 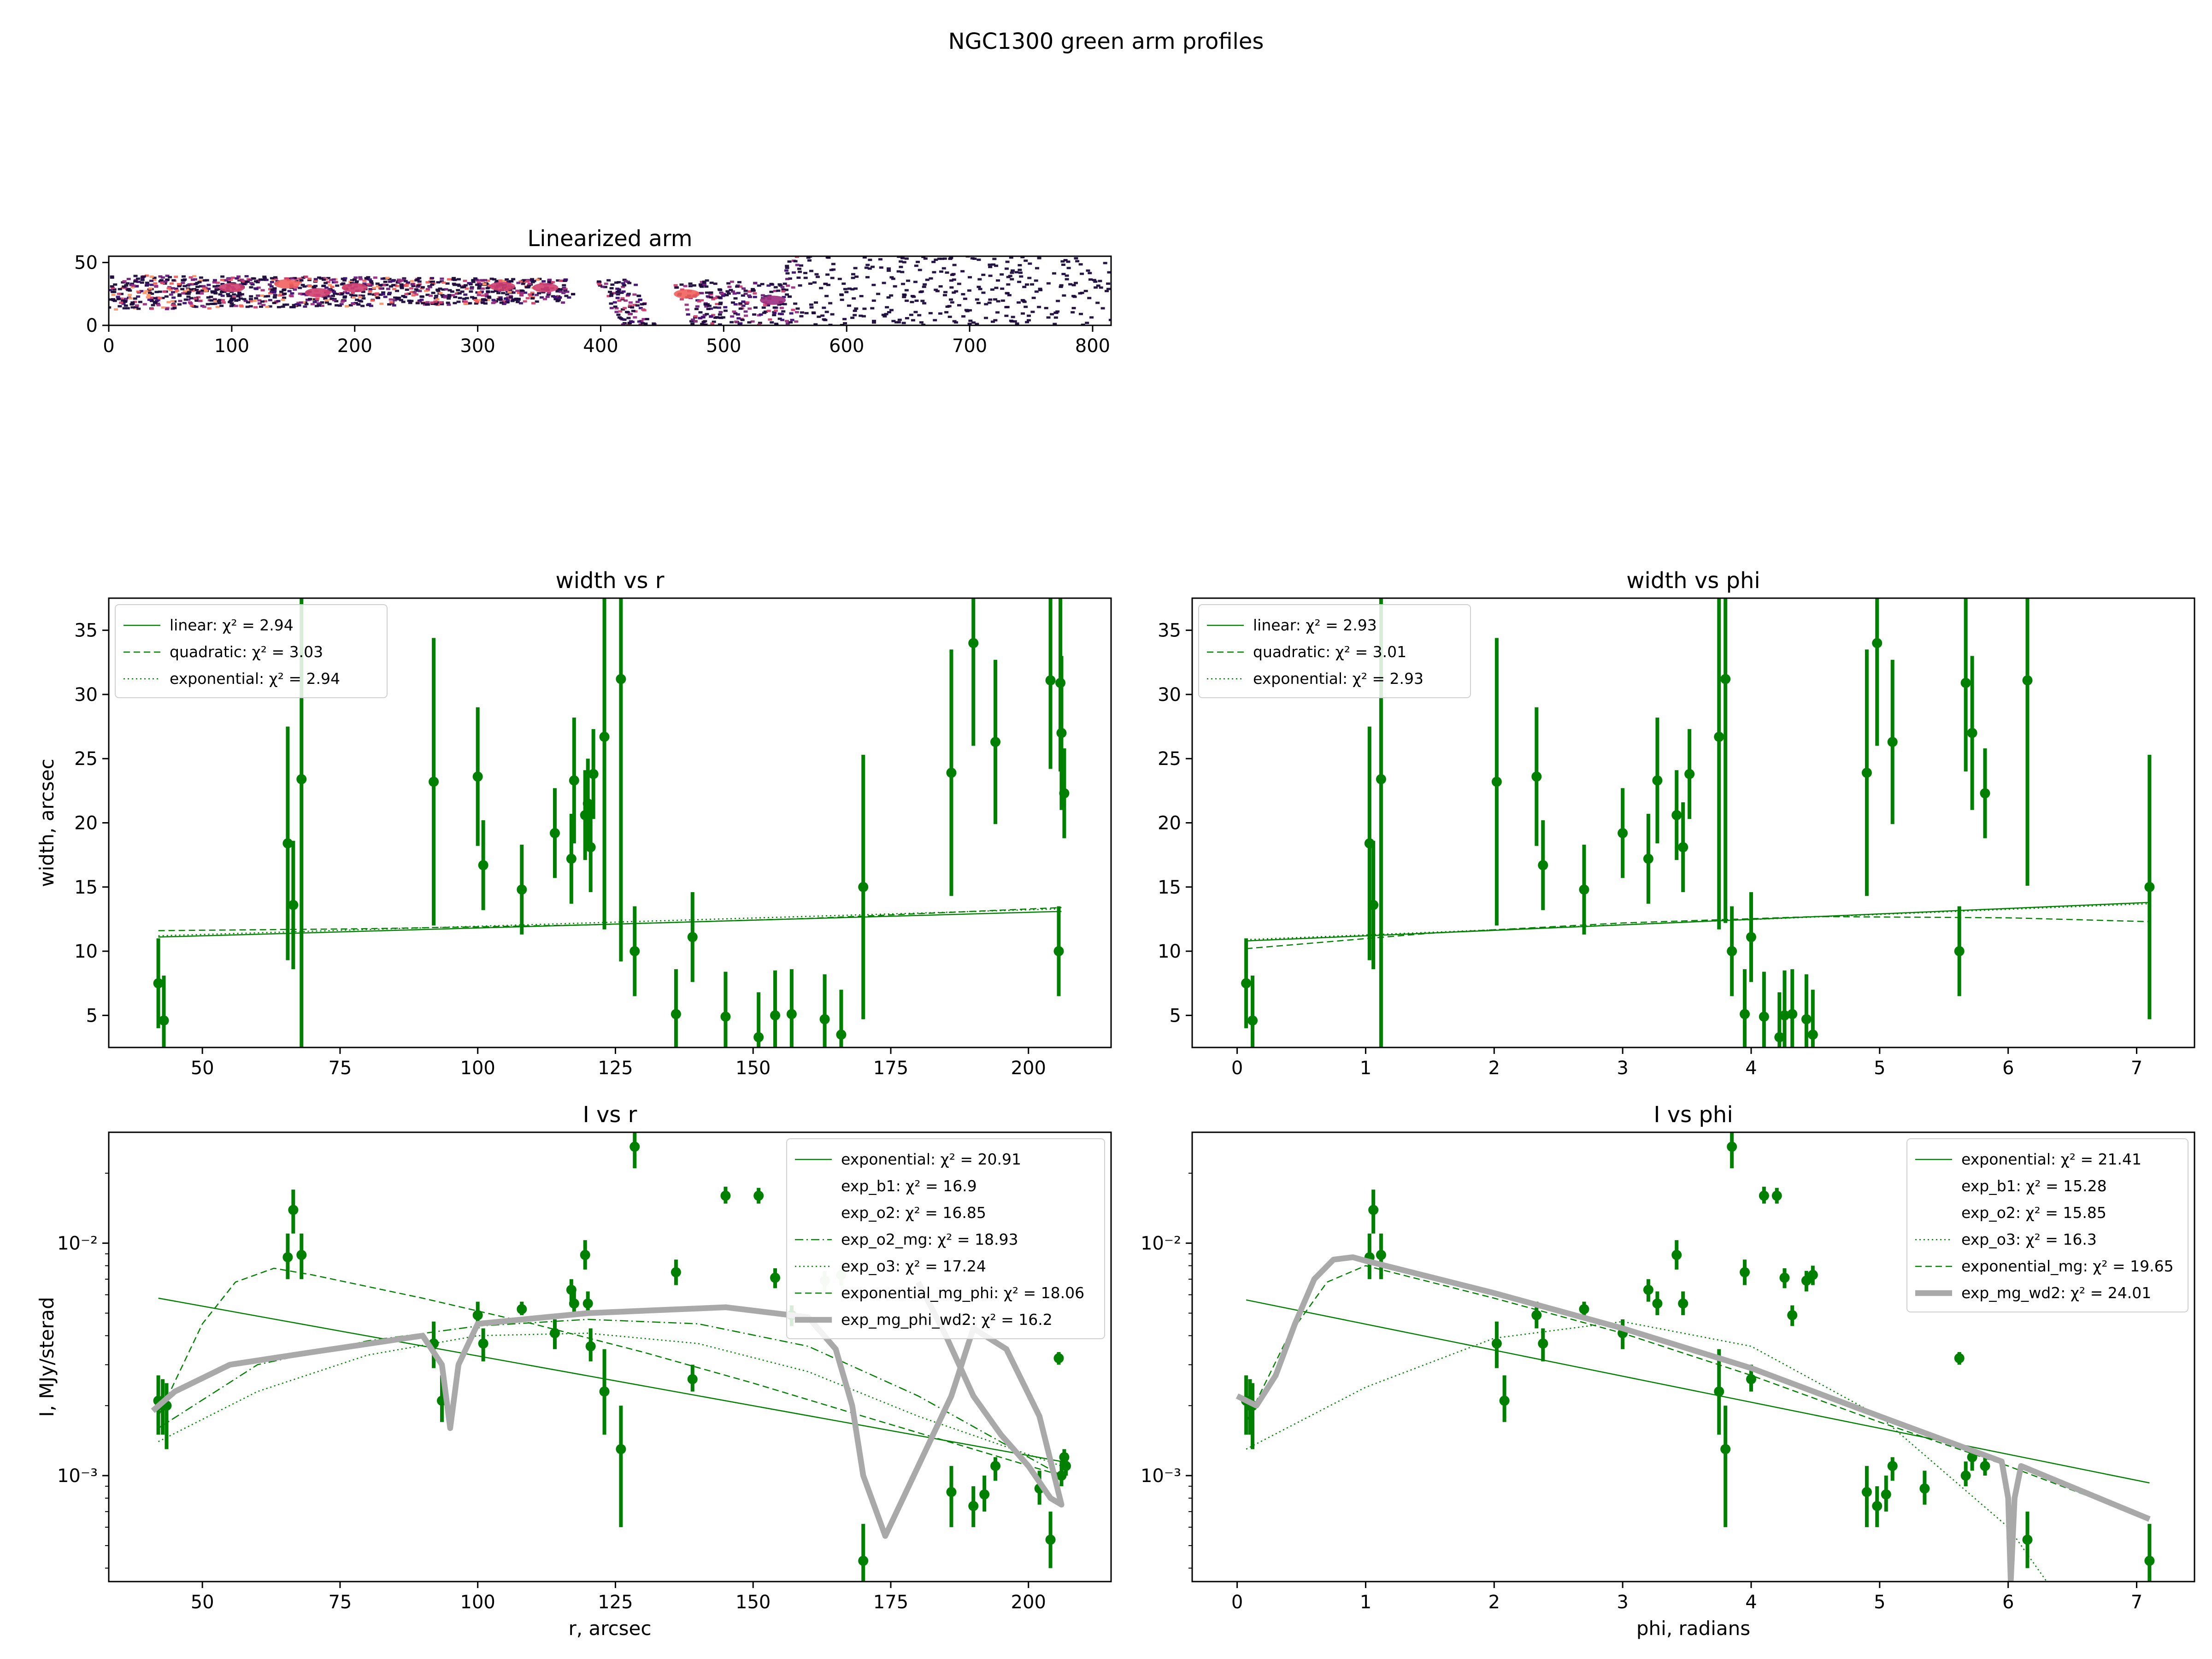 I want to click on series-line-exponential_mg_phi, so click(x=610, y=1372).